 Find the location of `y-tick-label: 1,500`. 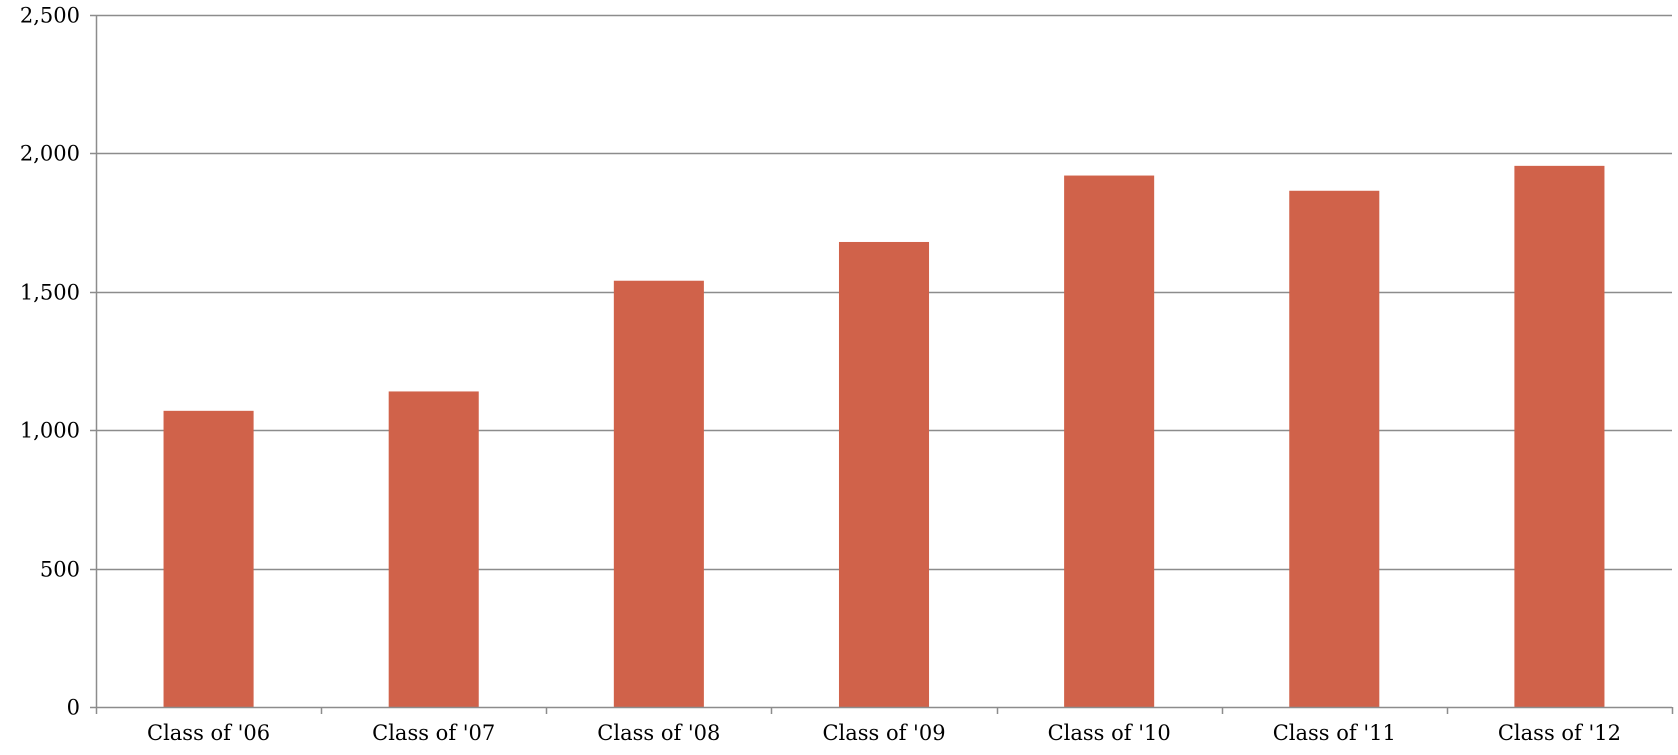

y-tick-label: 1,500 is located at coordinates (50, 293).